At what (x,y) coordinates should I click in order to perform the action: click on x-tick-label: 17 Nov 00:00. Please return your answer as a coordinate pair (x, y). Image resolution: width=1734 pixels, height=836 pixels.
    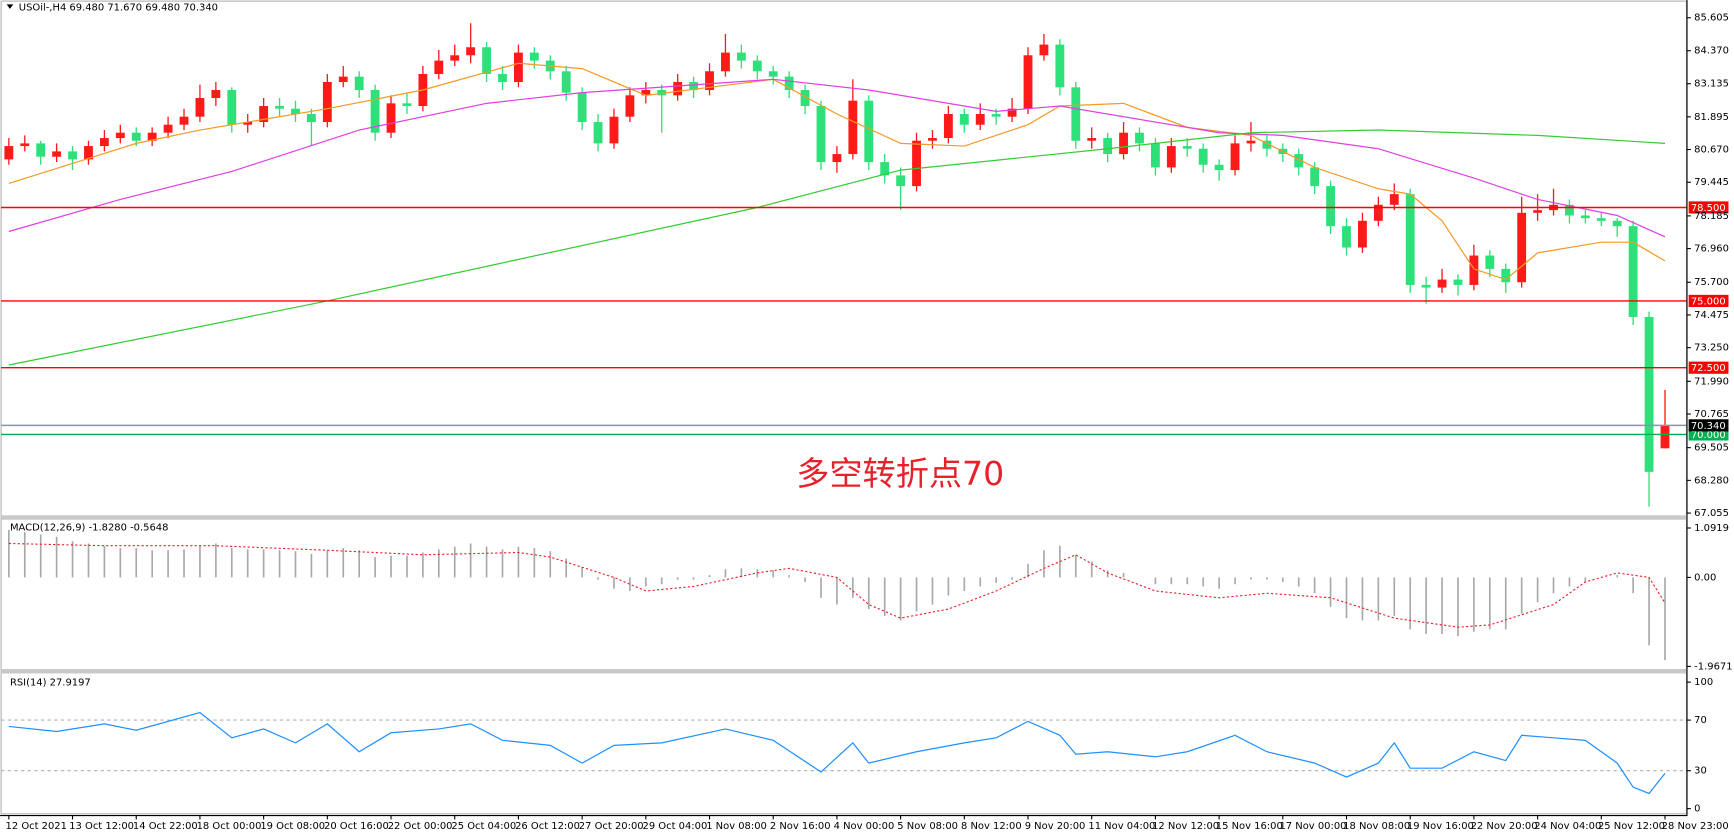
    Looking at the image, I should click on (1312, 826).